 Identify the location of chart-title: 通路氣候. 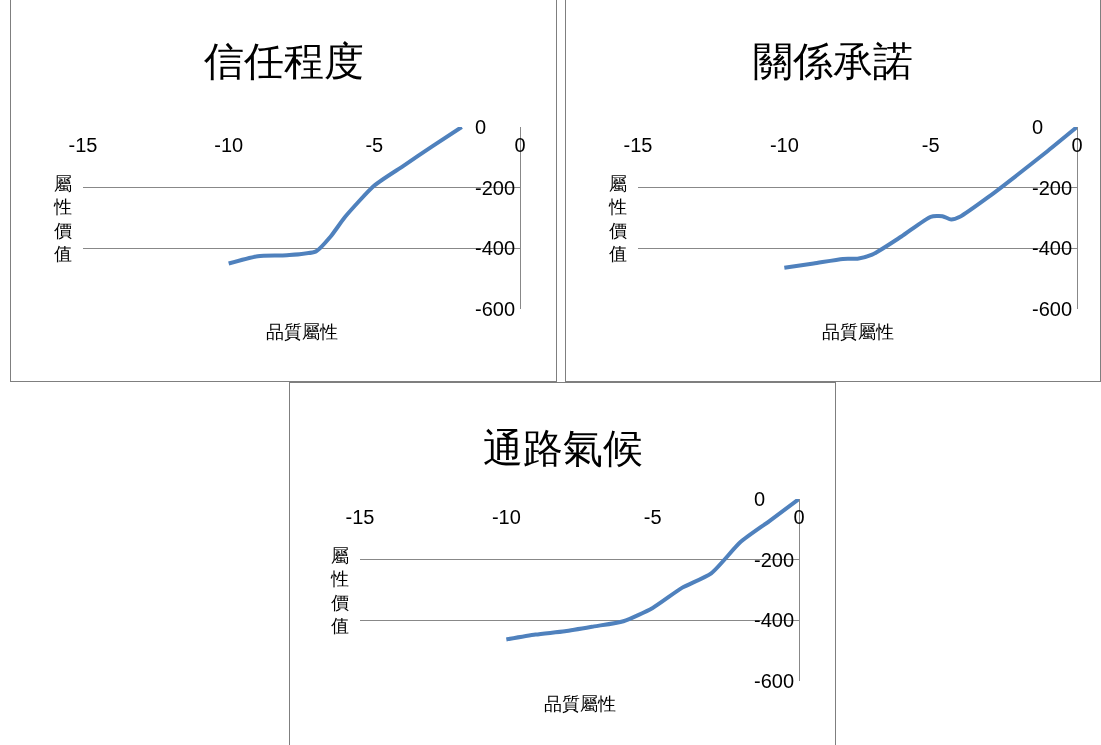
(562, 448).